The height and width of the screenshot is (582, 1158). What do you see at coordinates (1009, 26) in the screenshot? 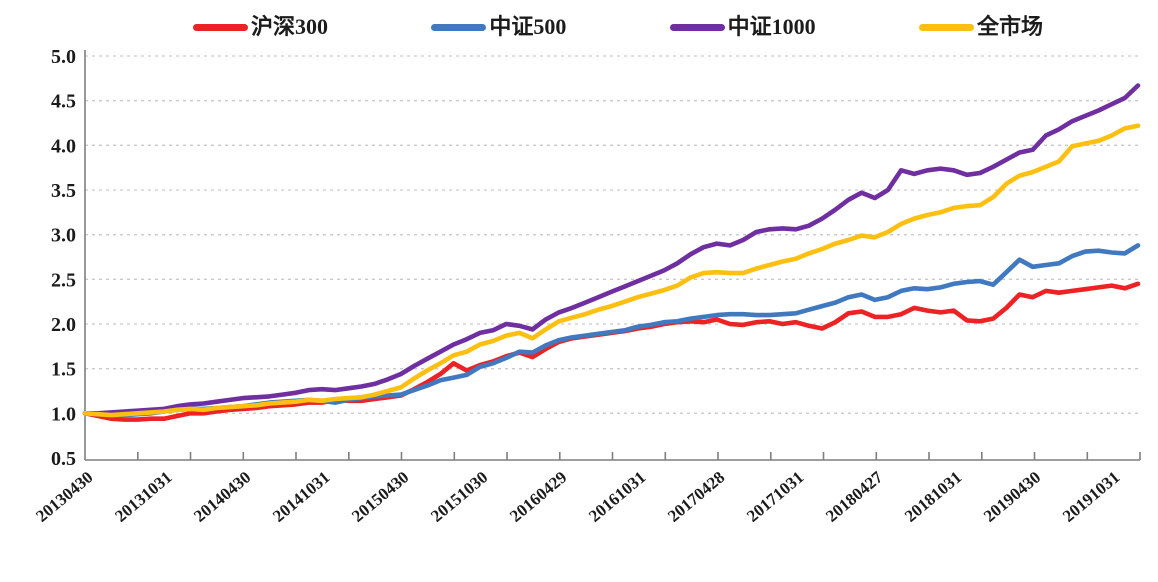
I see `legend-label-whole-market: 全市场` at bounding box center [1009, 26].